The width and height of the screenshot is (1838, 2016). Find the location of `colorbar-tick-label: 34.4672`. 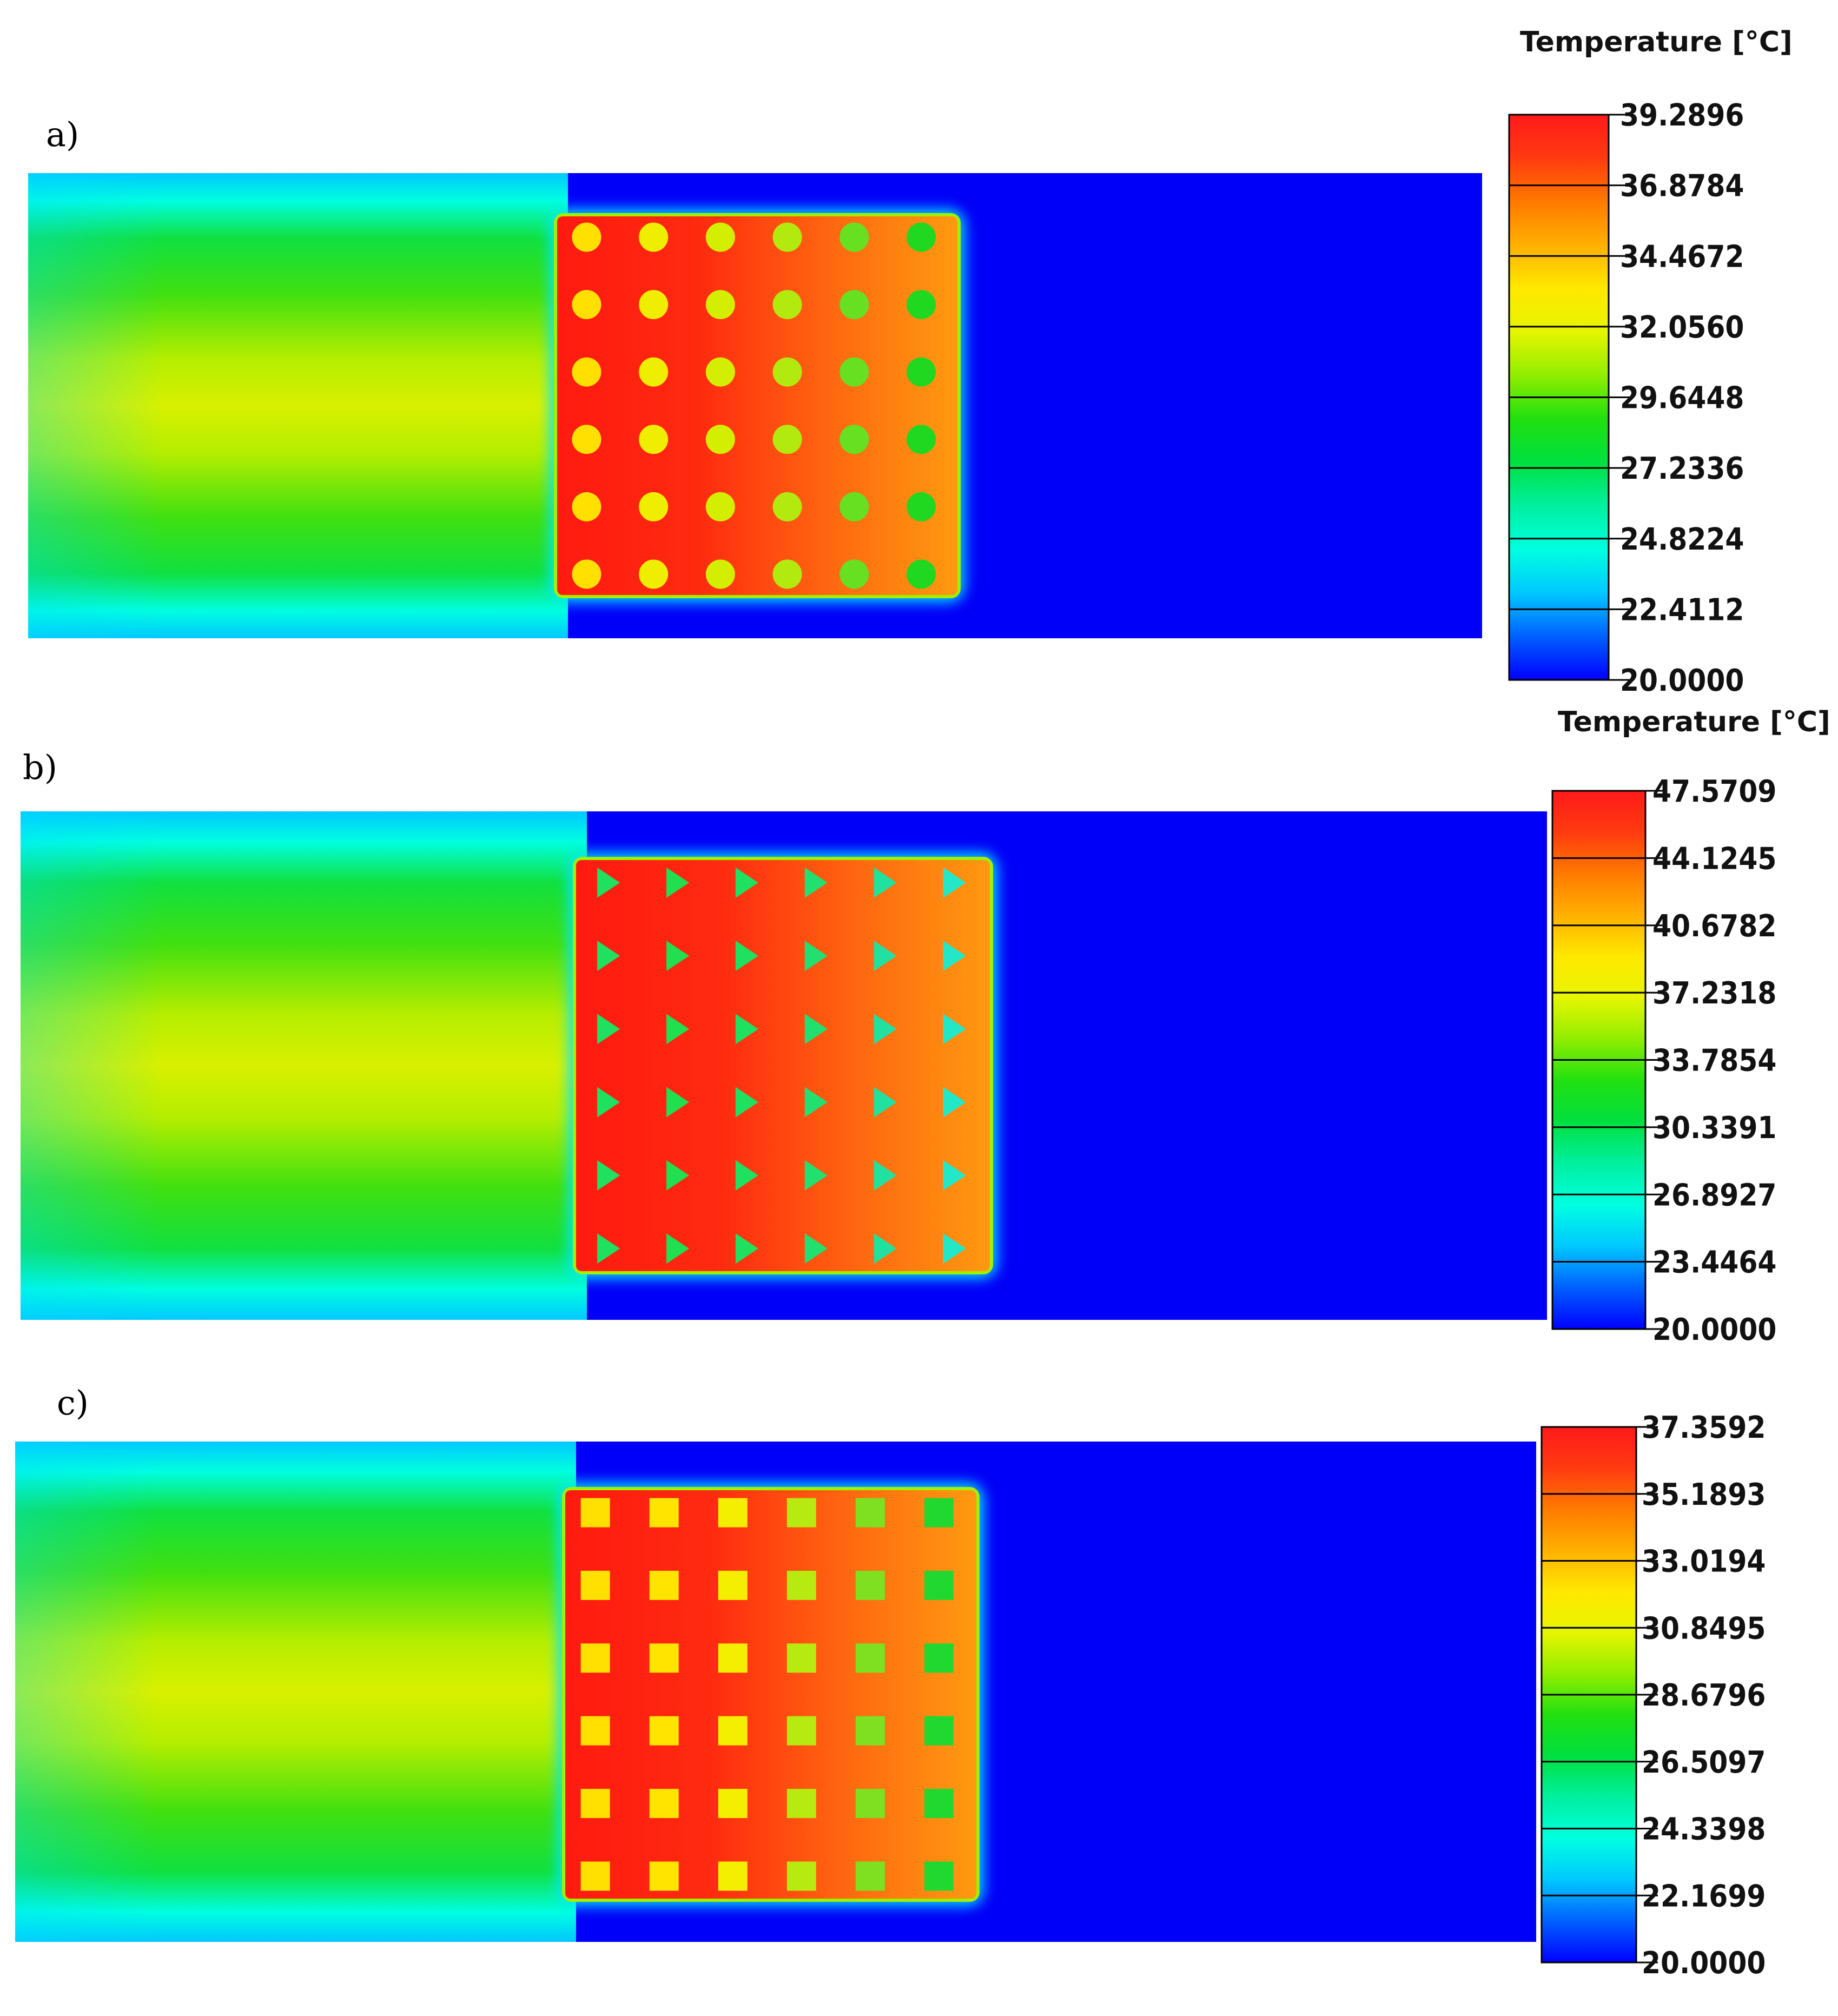

colorbar-tick-label: 34.4672 is located at coordinates (1682, 256).